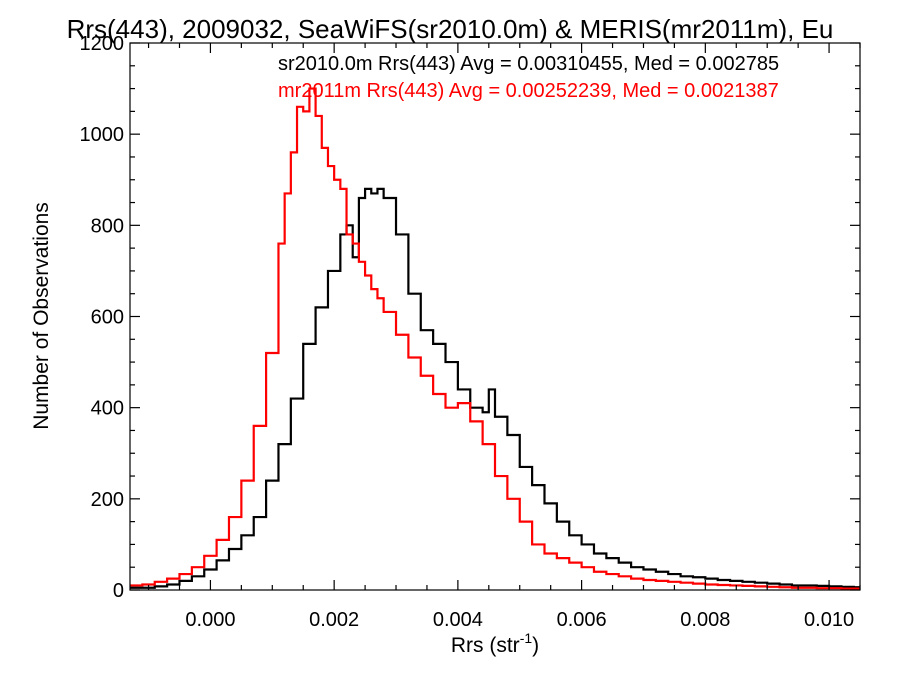  What do you see at coordinates (705, 620) in the screenshot?
I see `x-tick-label: 0.008` at bounding box center [705, 620].